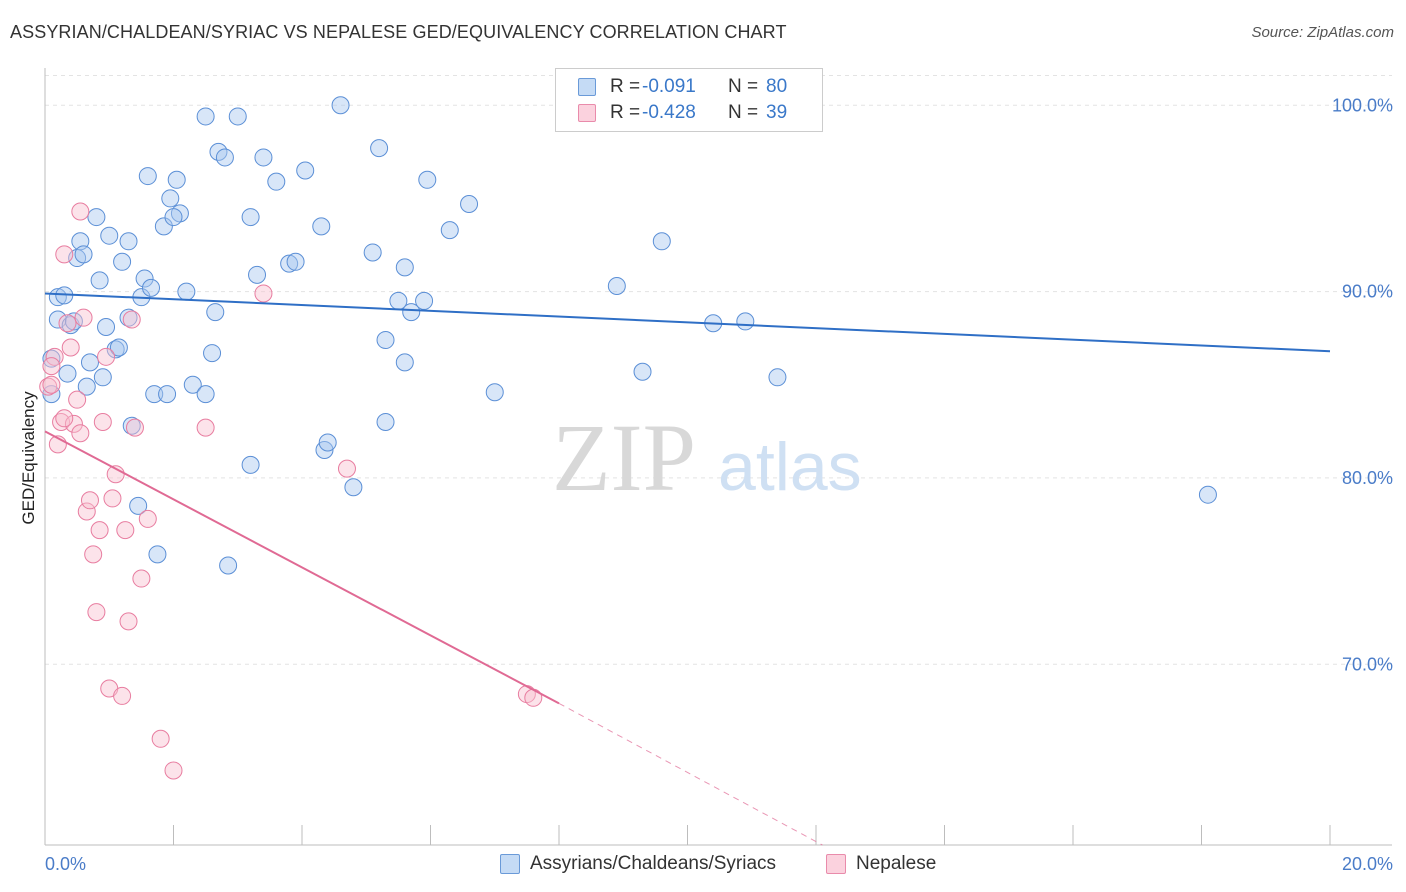 The height and width of the screenshot is (892, 1406). What do you see at coordinates (624, 457) in the screenshot?
I see `watermark-zip: ZIP` at bounding box center [624, 457].